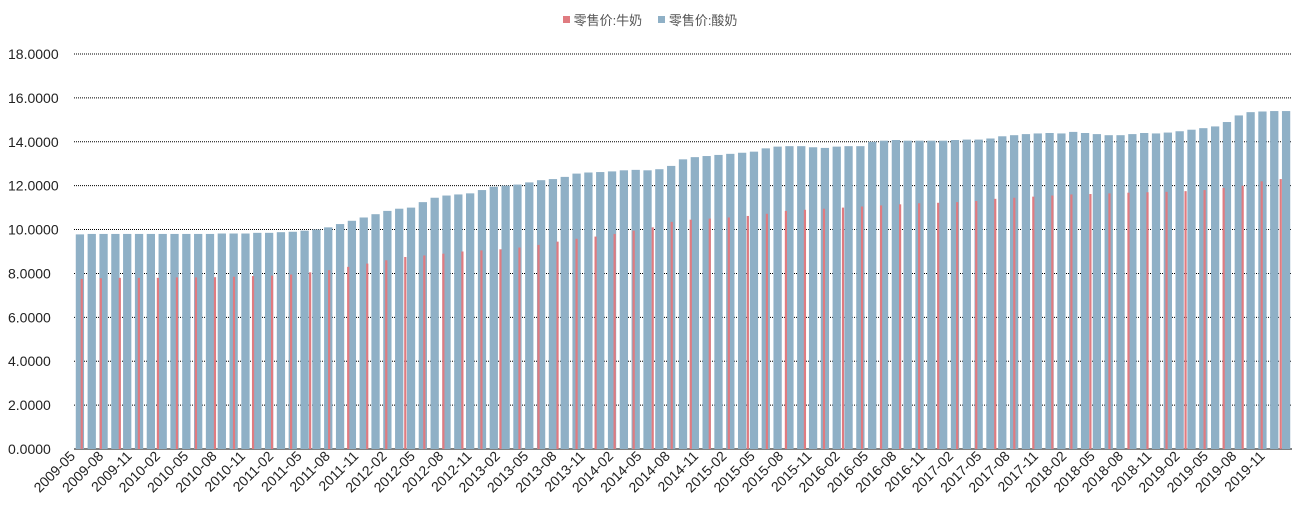 This screenshot has width=1300, height=528. I want to click on legend-item-yogurt: 零售价:酸奶, so click(697, 19).